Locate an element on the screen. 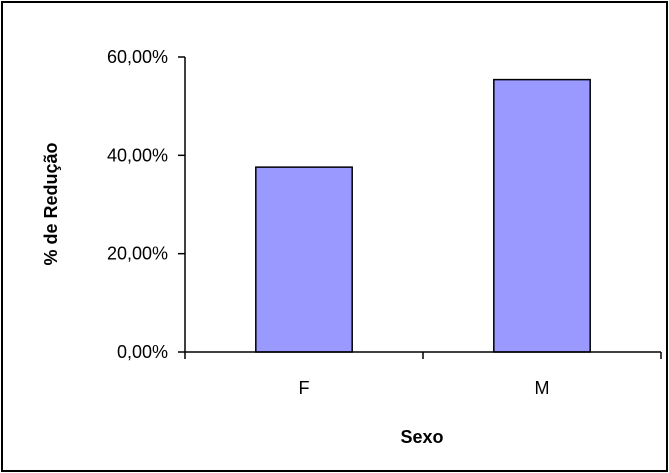 The width and height of the screenshot is (669, 473). bar-f is located at coordinates (304, 259).